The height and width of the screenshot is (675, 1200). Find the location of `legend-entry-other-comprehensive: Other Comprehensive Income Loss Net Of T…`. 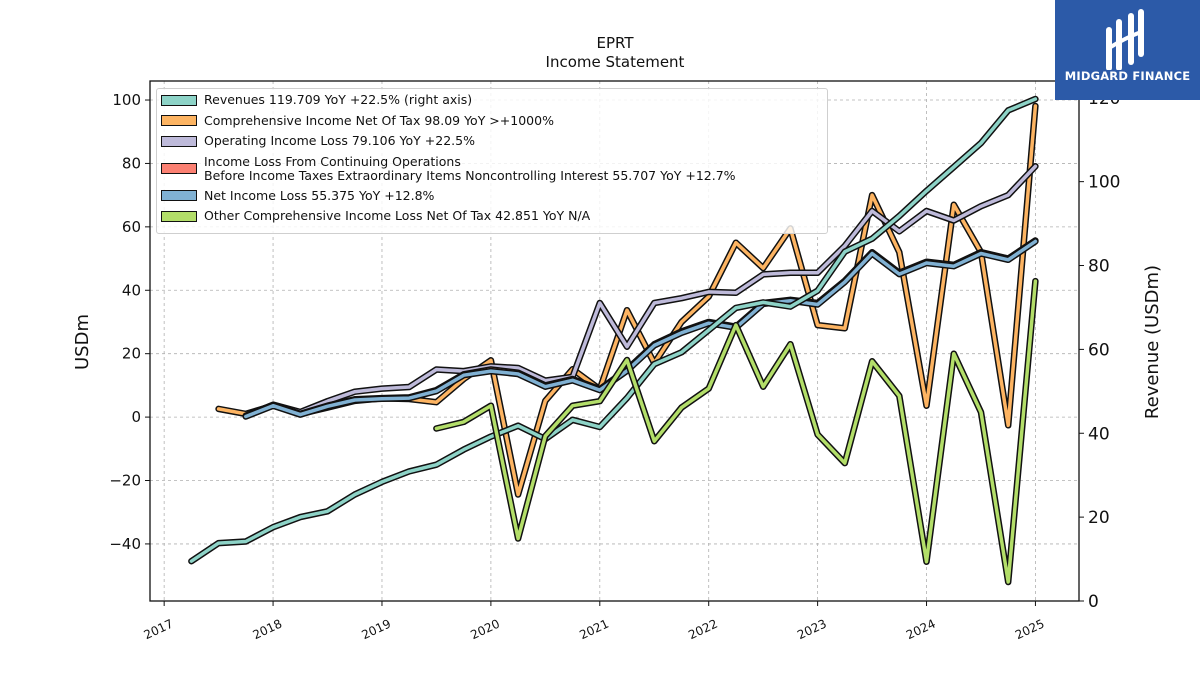

legend-entry-other-comprehensive: Other Comprehensive Income Loss Net Of T… is located at coordinates (494, 216).